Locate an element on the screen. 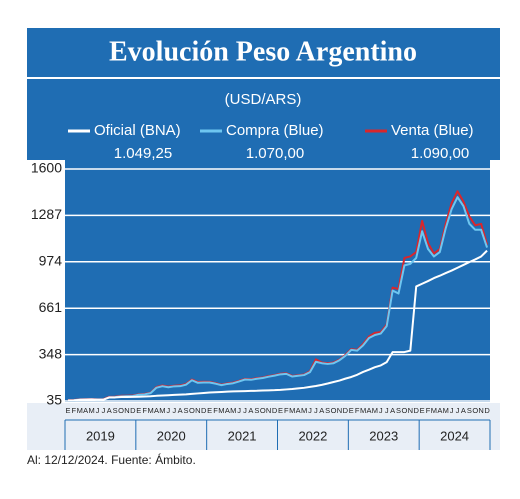 This screenshot has width=520, height=499. year-label: 2021 is located at coordinates (242, 435).